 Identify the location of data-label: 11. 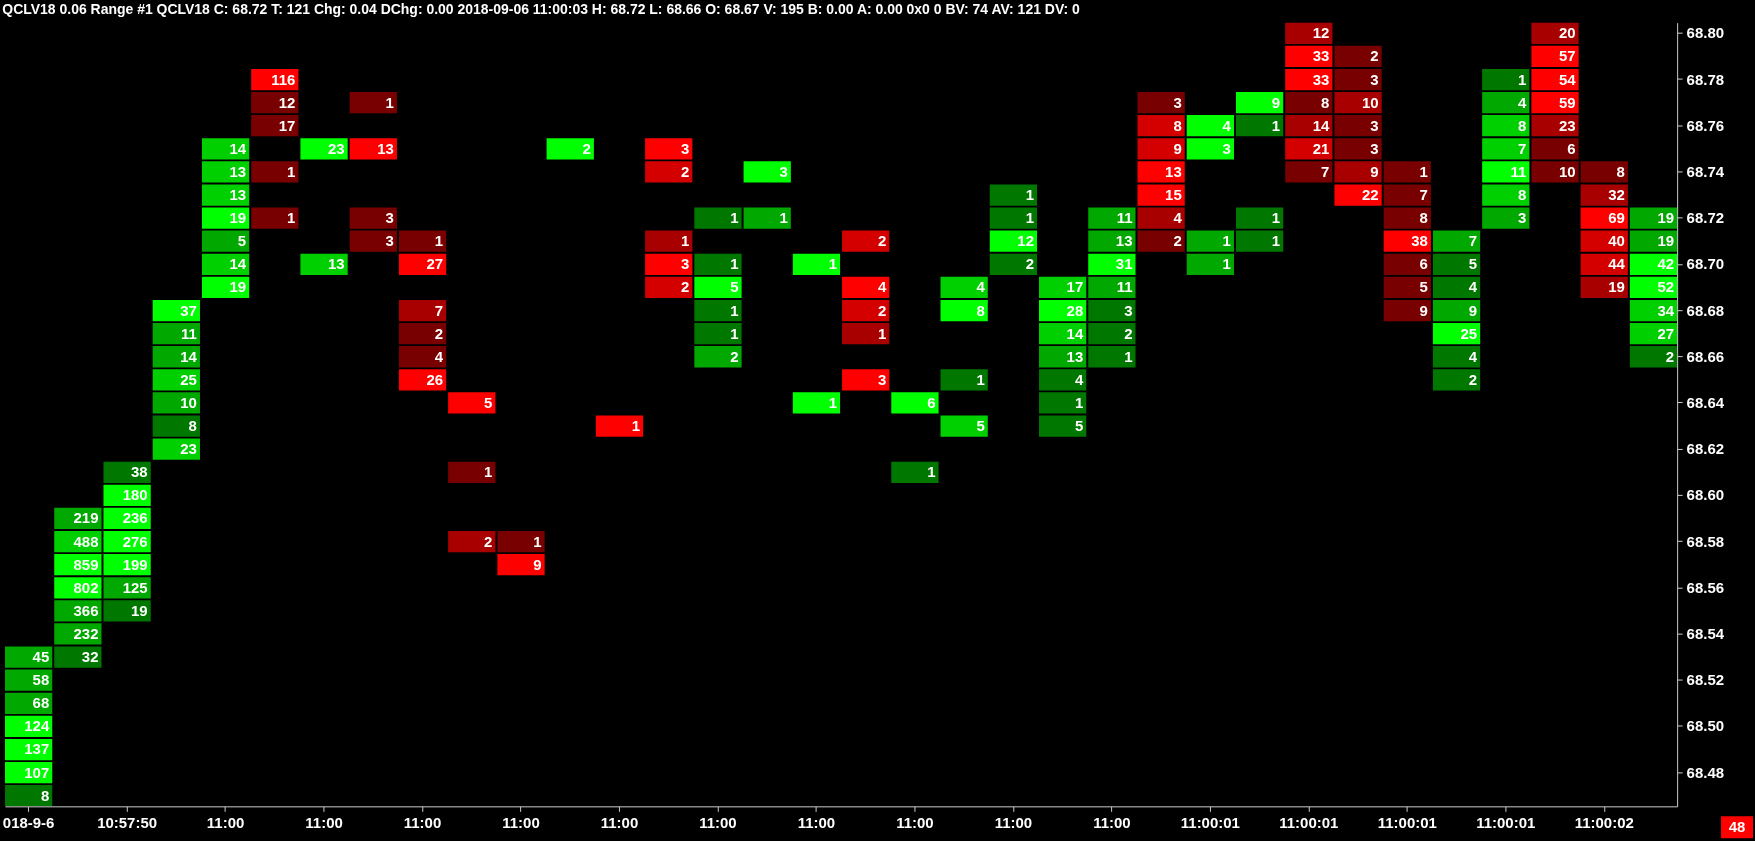
(1124, 218).